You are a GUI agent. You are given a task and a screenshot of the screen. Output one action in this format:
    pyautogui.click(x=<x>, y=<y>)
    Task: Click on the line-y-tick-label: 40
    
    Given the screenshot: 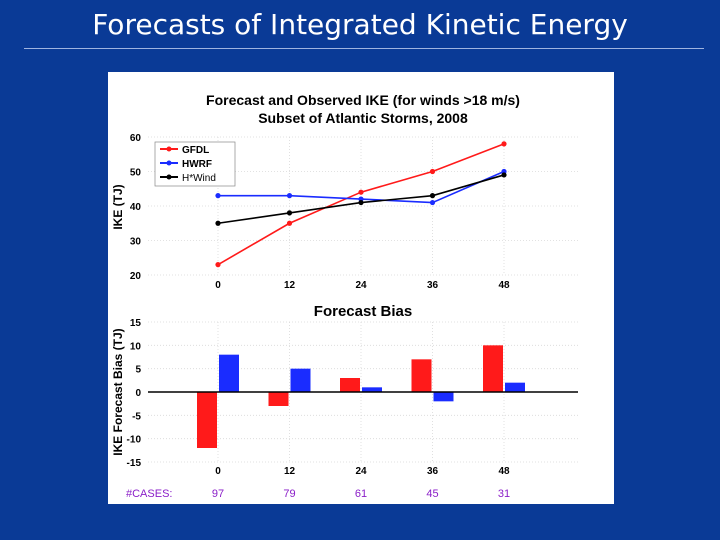 What is the action you would take?
    pyautogui.click(x=136, y=207)
    